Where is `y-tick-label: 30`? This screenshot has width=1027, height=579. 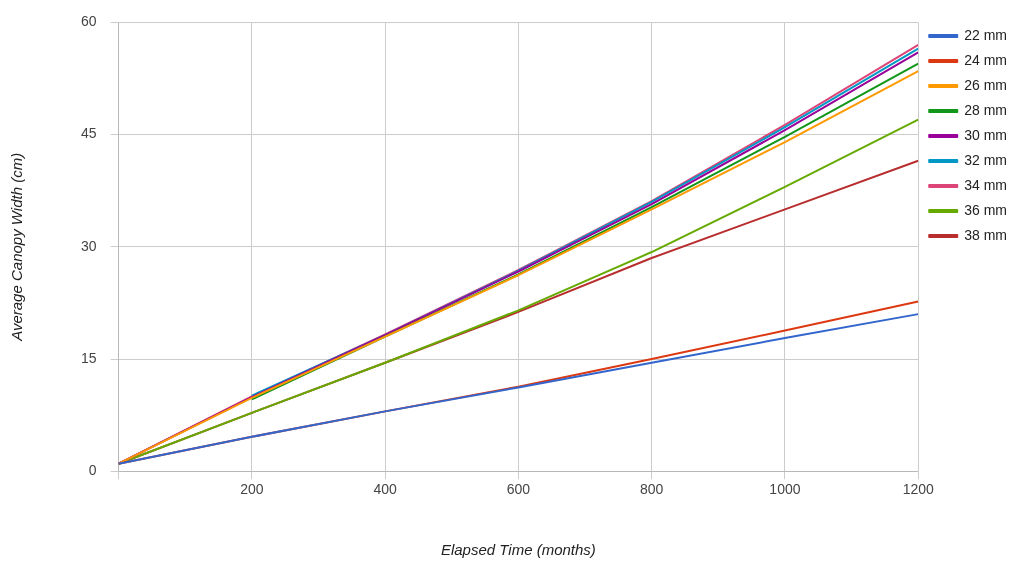
y-tick-label: 30 is located at coordinates (88, 245).